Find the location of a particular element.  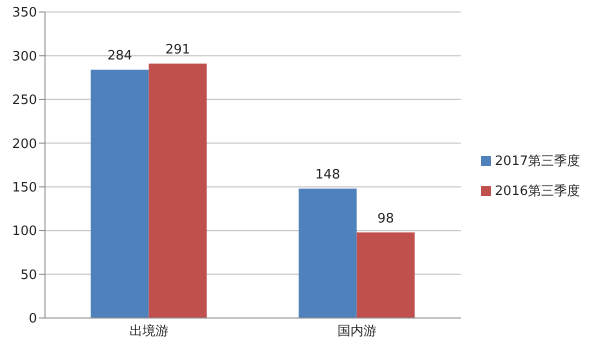

y-tick-label: 350 is located at coordinates (24, 13).